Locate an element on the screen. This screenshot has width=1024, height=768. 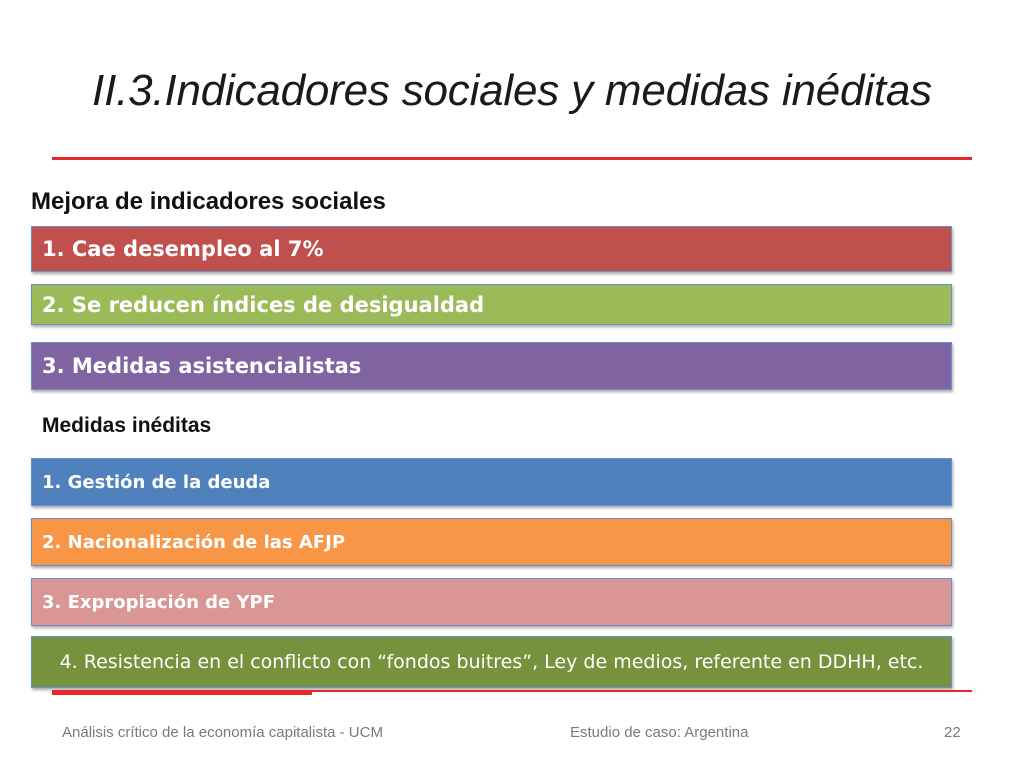
bottom-rule-thin is located at coordinates (642, 691).